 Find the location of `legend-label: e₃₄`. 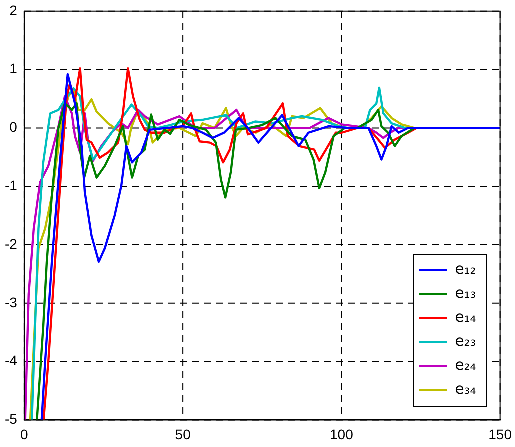

legend-label: e₃₄ is located at coordinates (465, 389).